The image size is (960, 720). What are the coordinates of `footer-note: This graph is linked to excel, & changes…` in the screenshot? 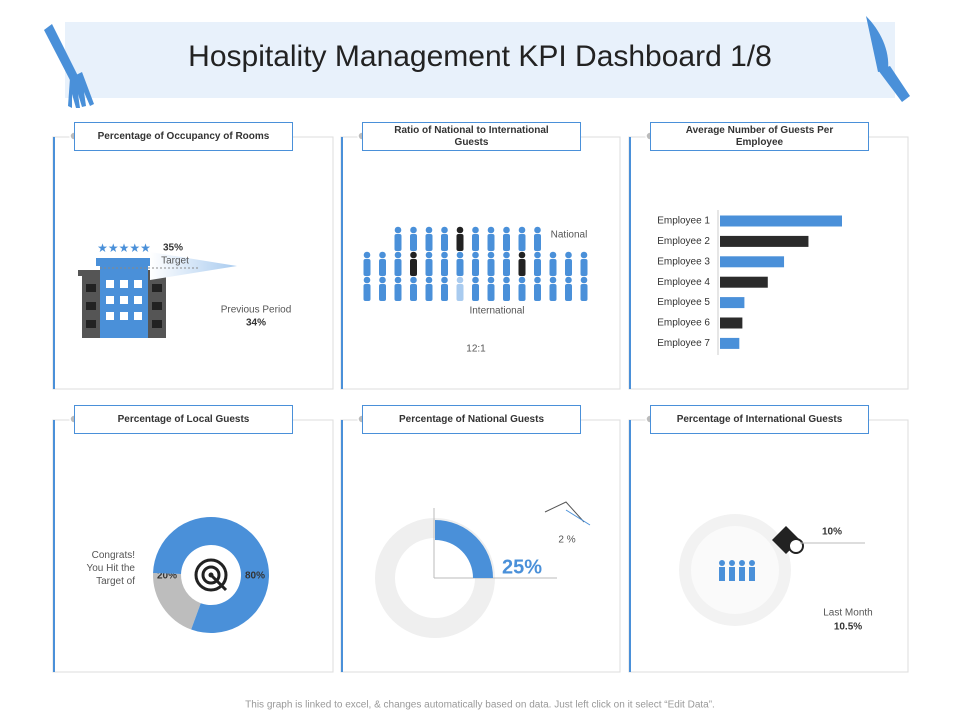 It's located at (480, 705).